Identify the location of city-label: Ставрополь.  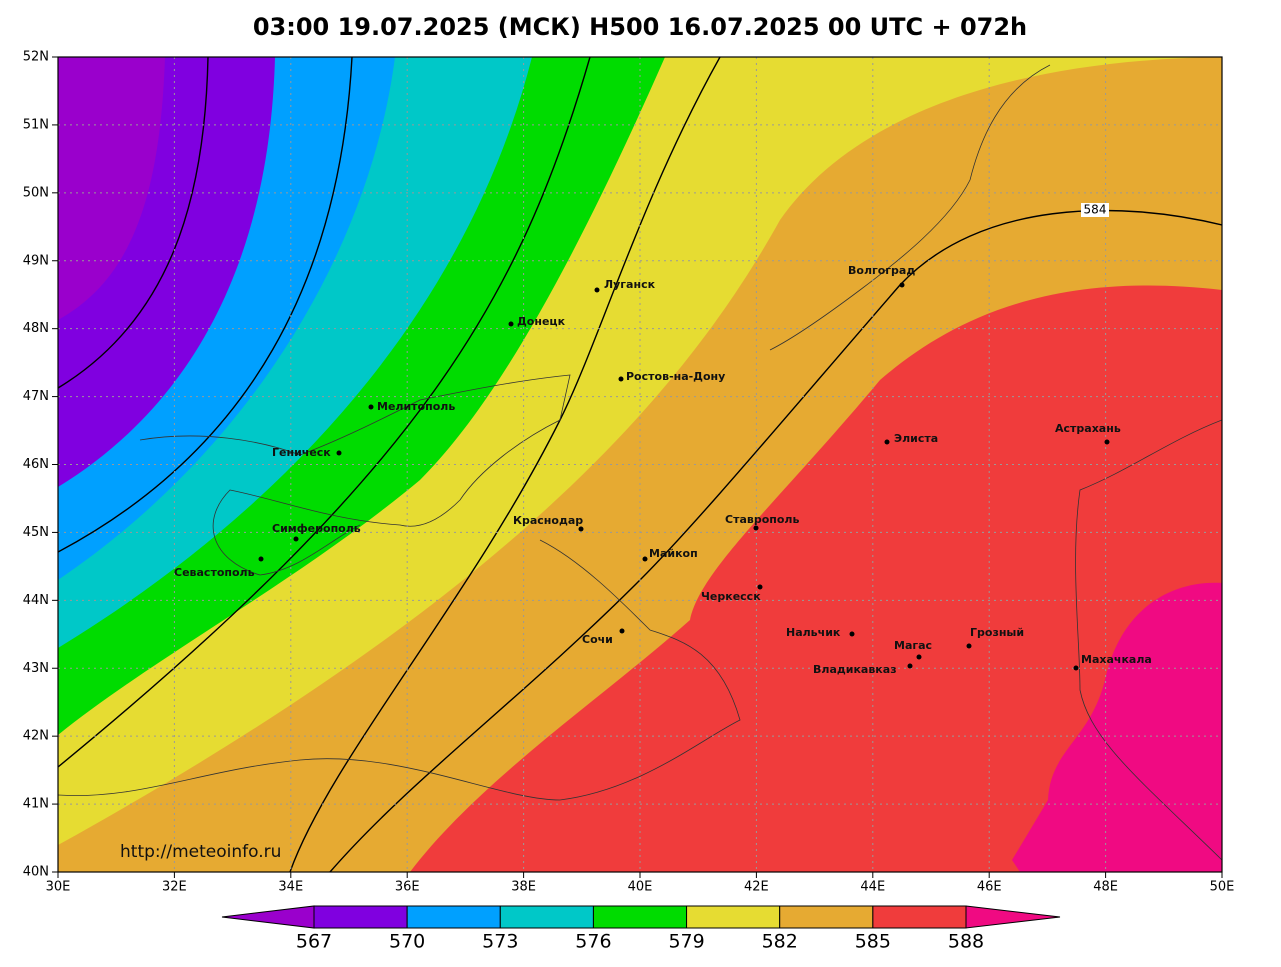
(762, 519).